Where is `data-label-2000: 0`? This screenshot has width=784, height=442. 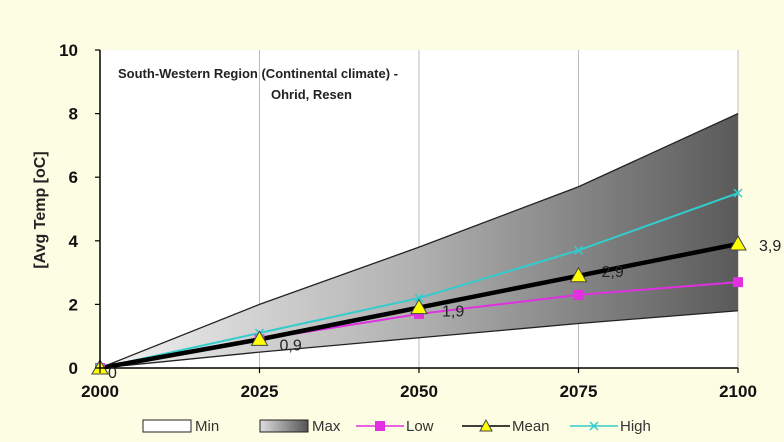 data-label-2000: 0 is located at coordinates (112, 373).